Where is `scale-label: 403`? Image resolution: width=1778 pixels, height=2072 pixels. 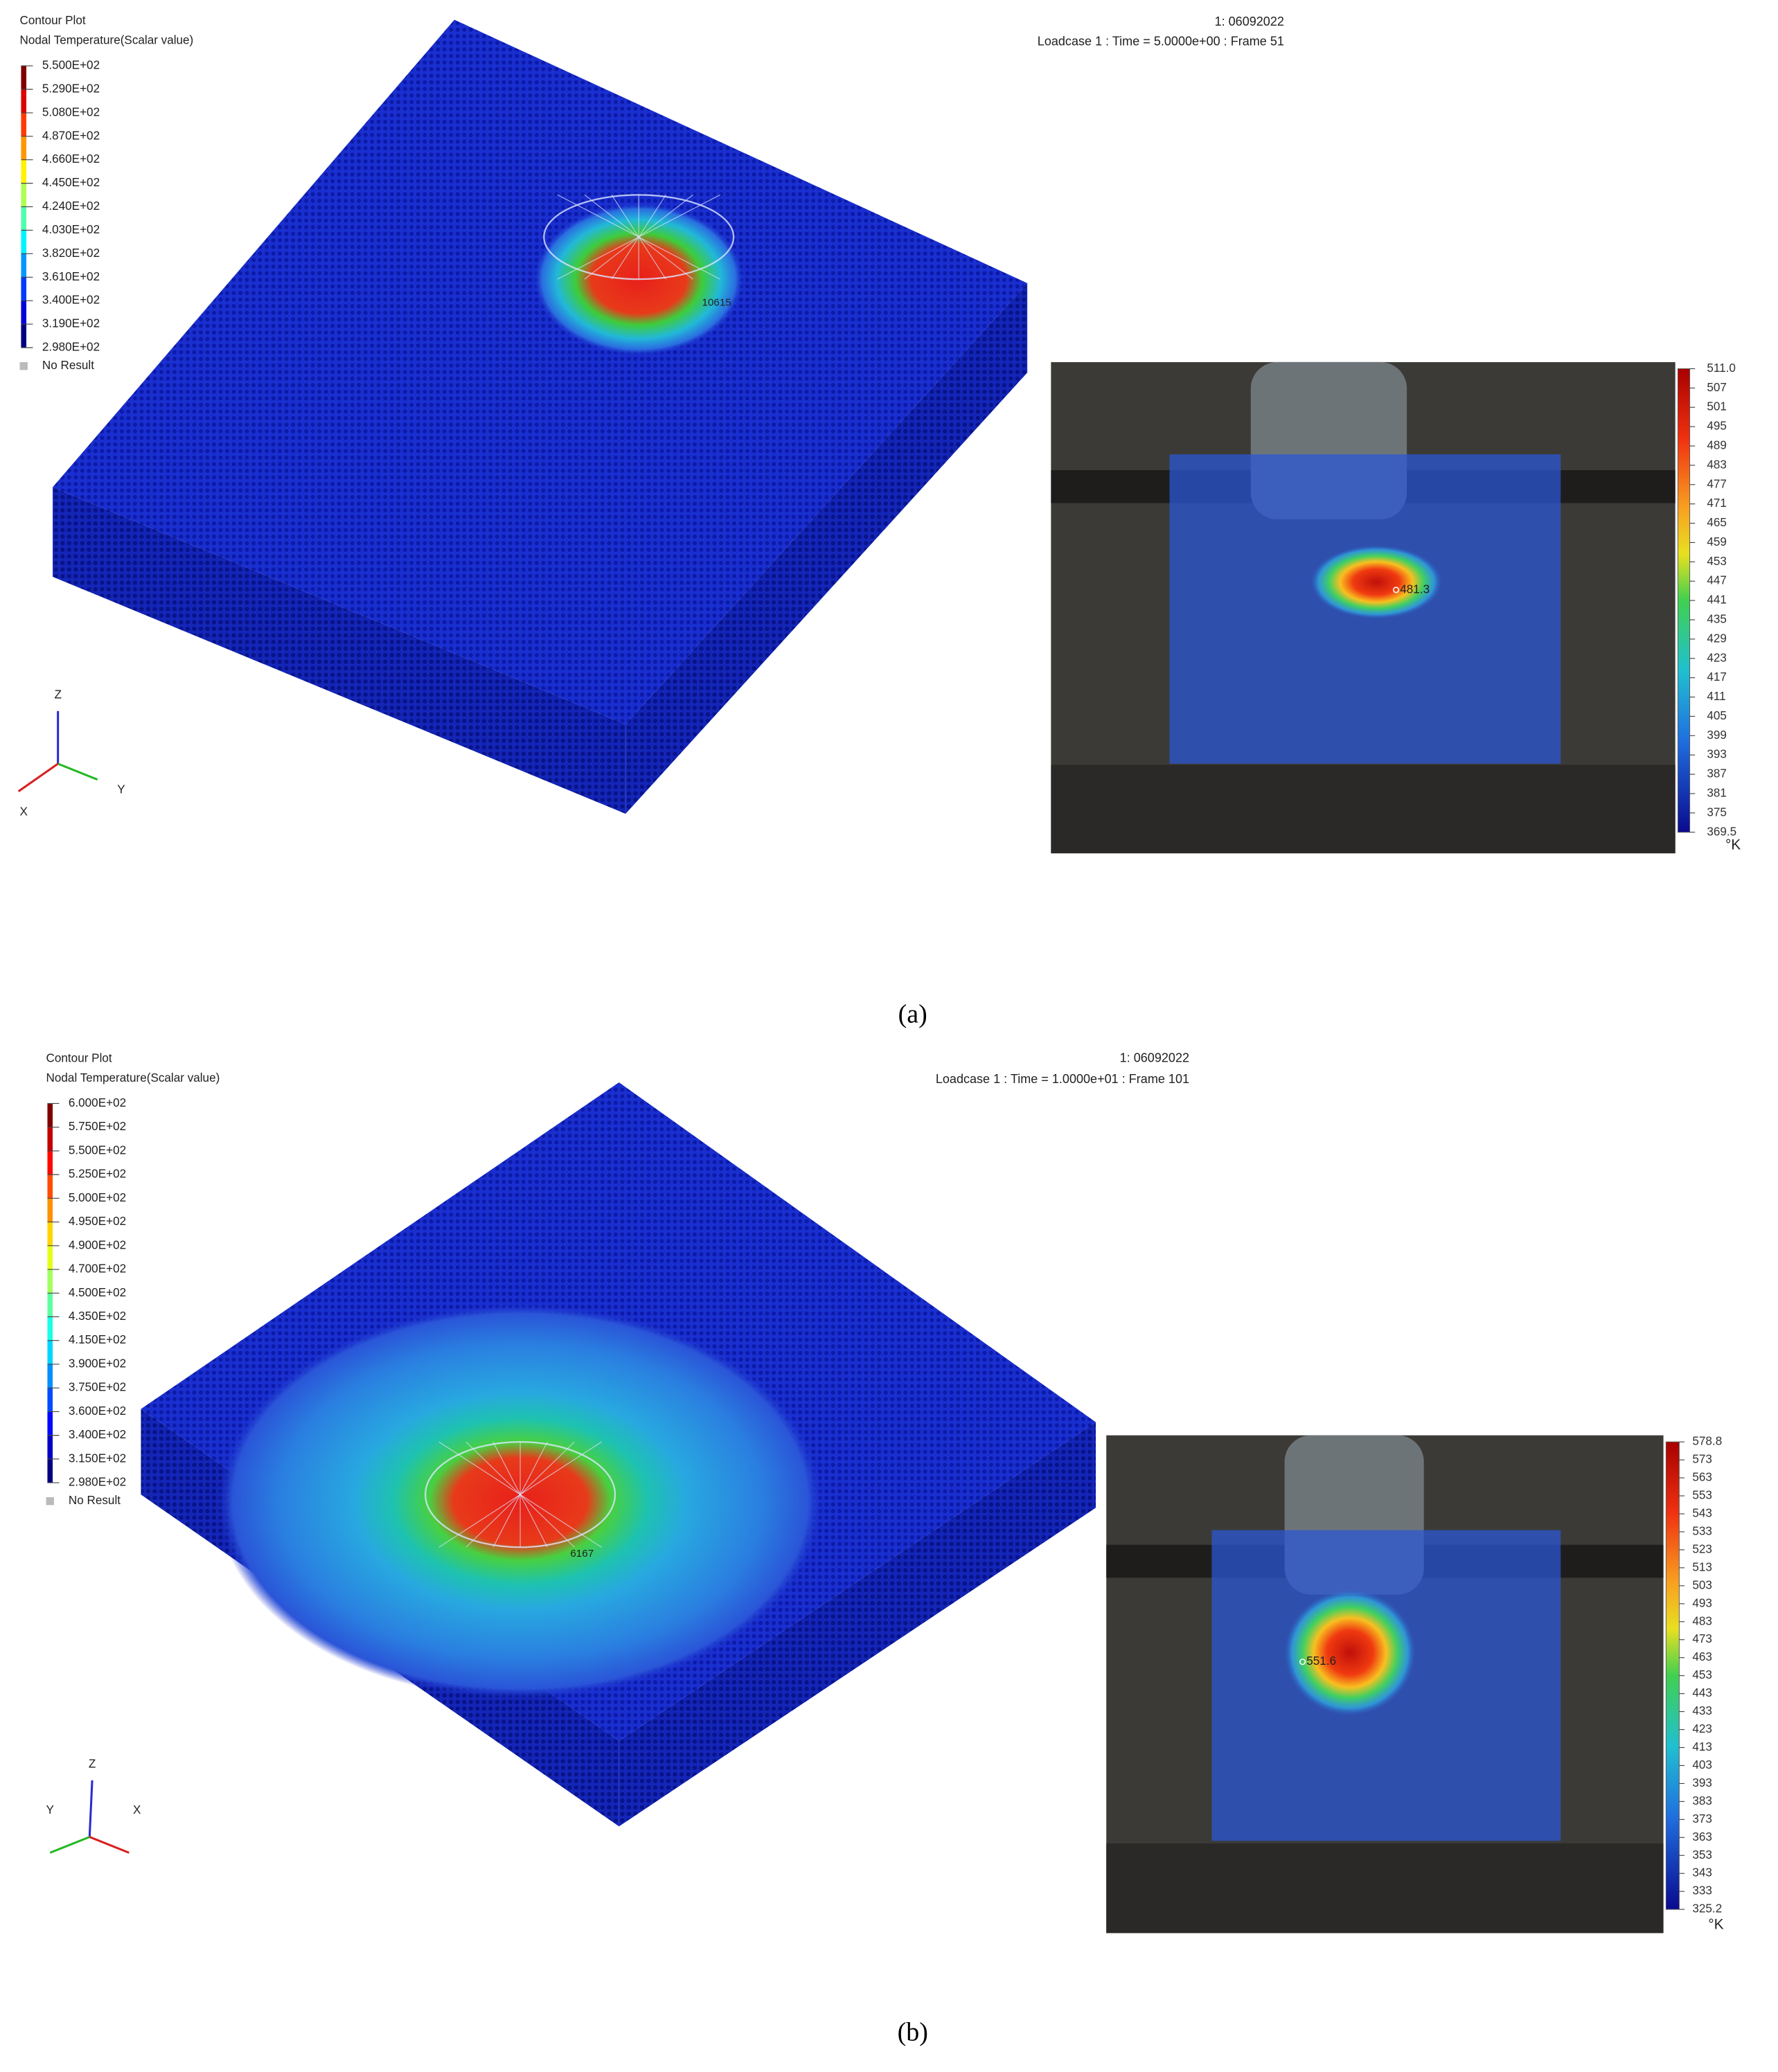 scale-label: 403 is located at coordinates (1702, 1764).